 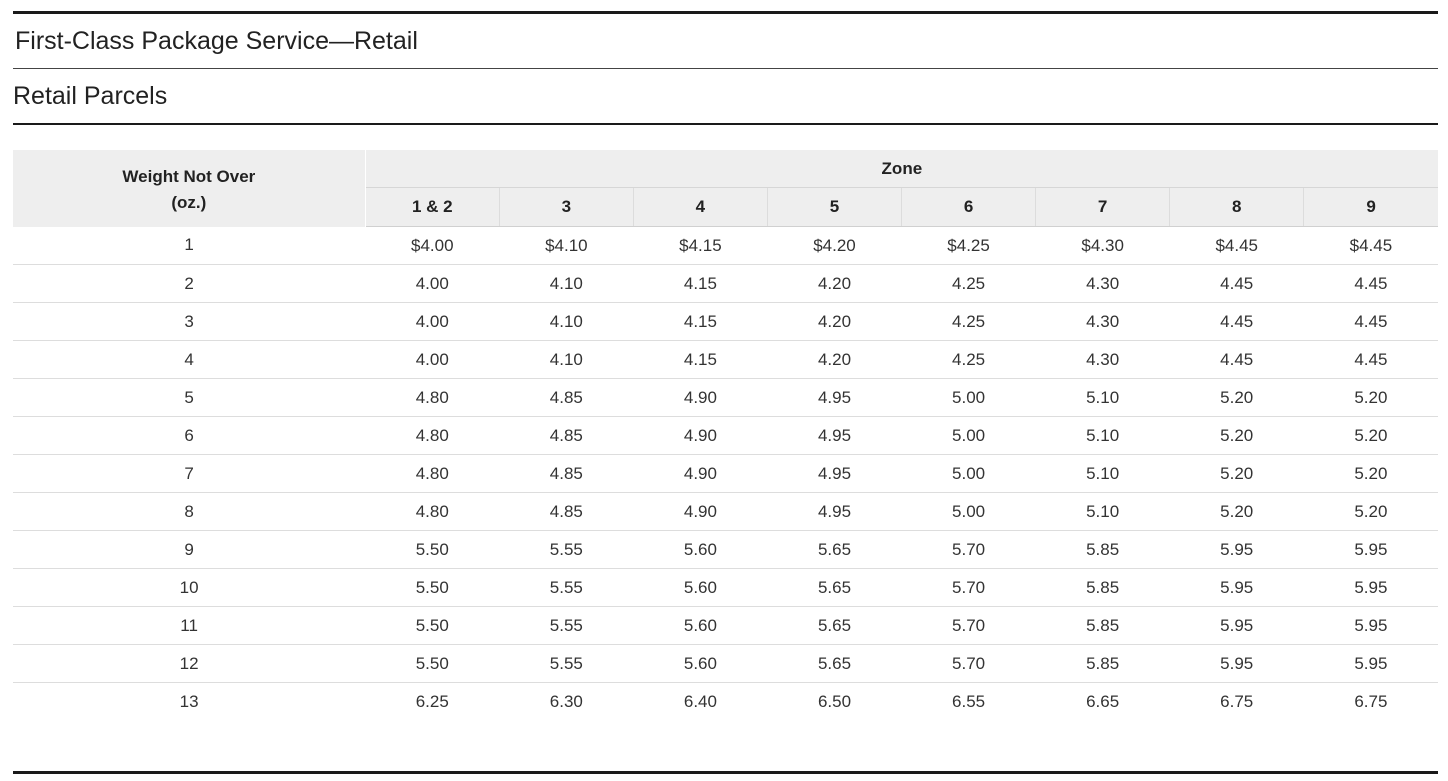 What do you see at coordinates (725, 772) in the screenshot?
I see `bottom-rule` at bounding box center [725, 772].